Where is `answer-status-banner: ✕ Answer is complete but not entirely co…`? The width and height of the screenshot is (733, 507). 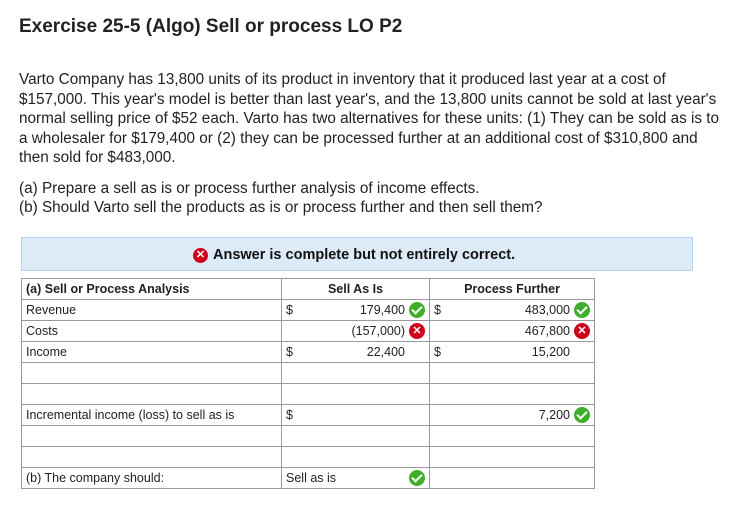
answer-status-banner: ✕ Answer is complete but not entirely co… is located at coordinates (357, 254).